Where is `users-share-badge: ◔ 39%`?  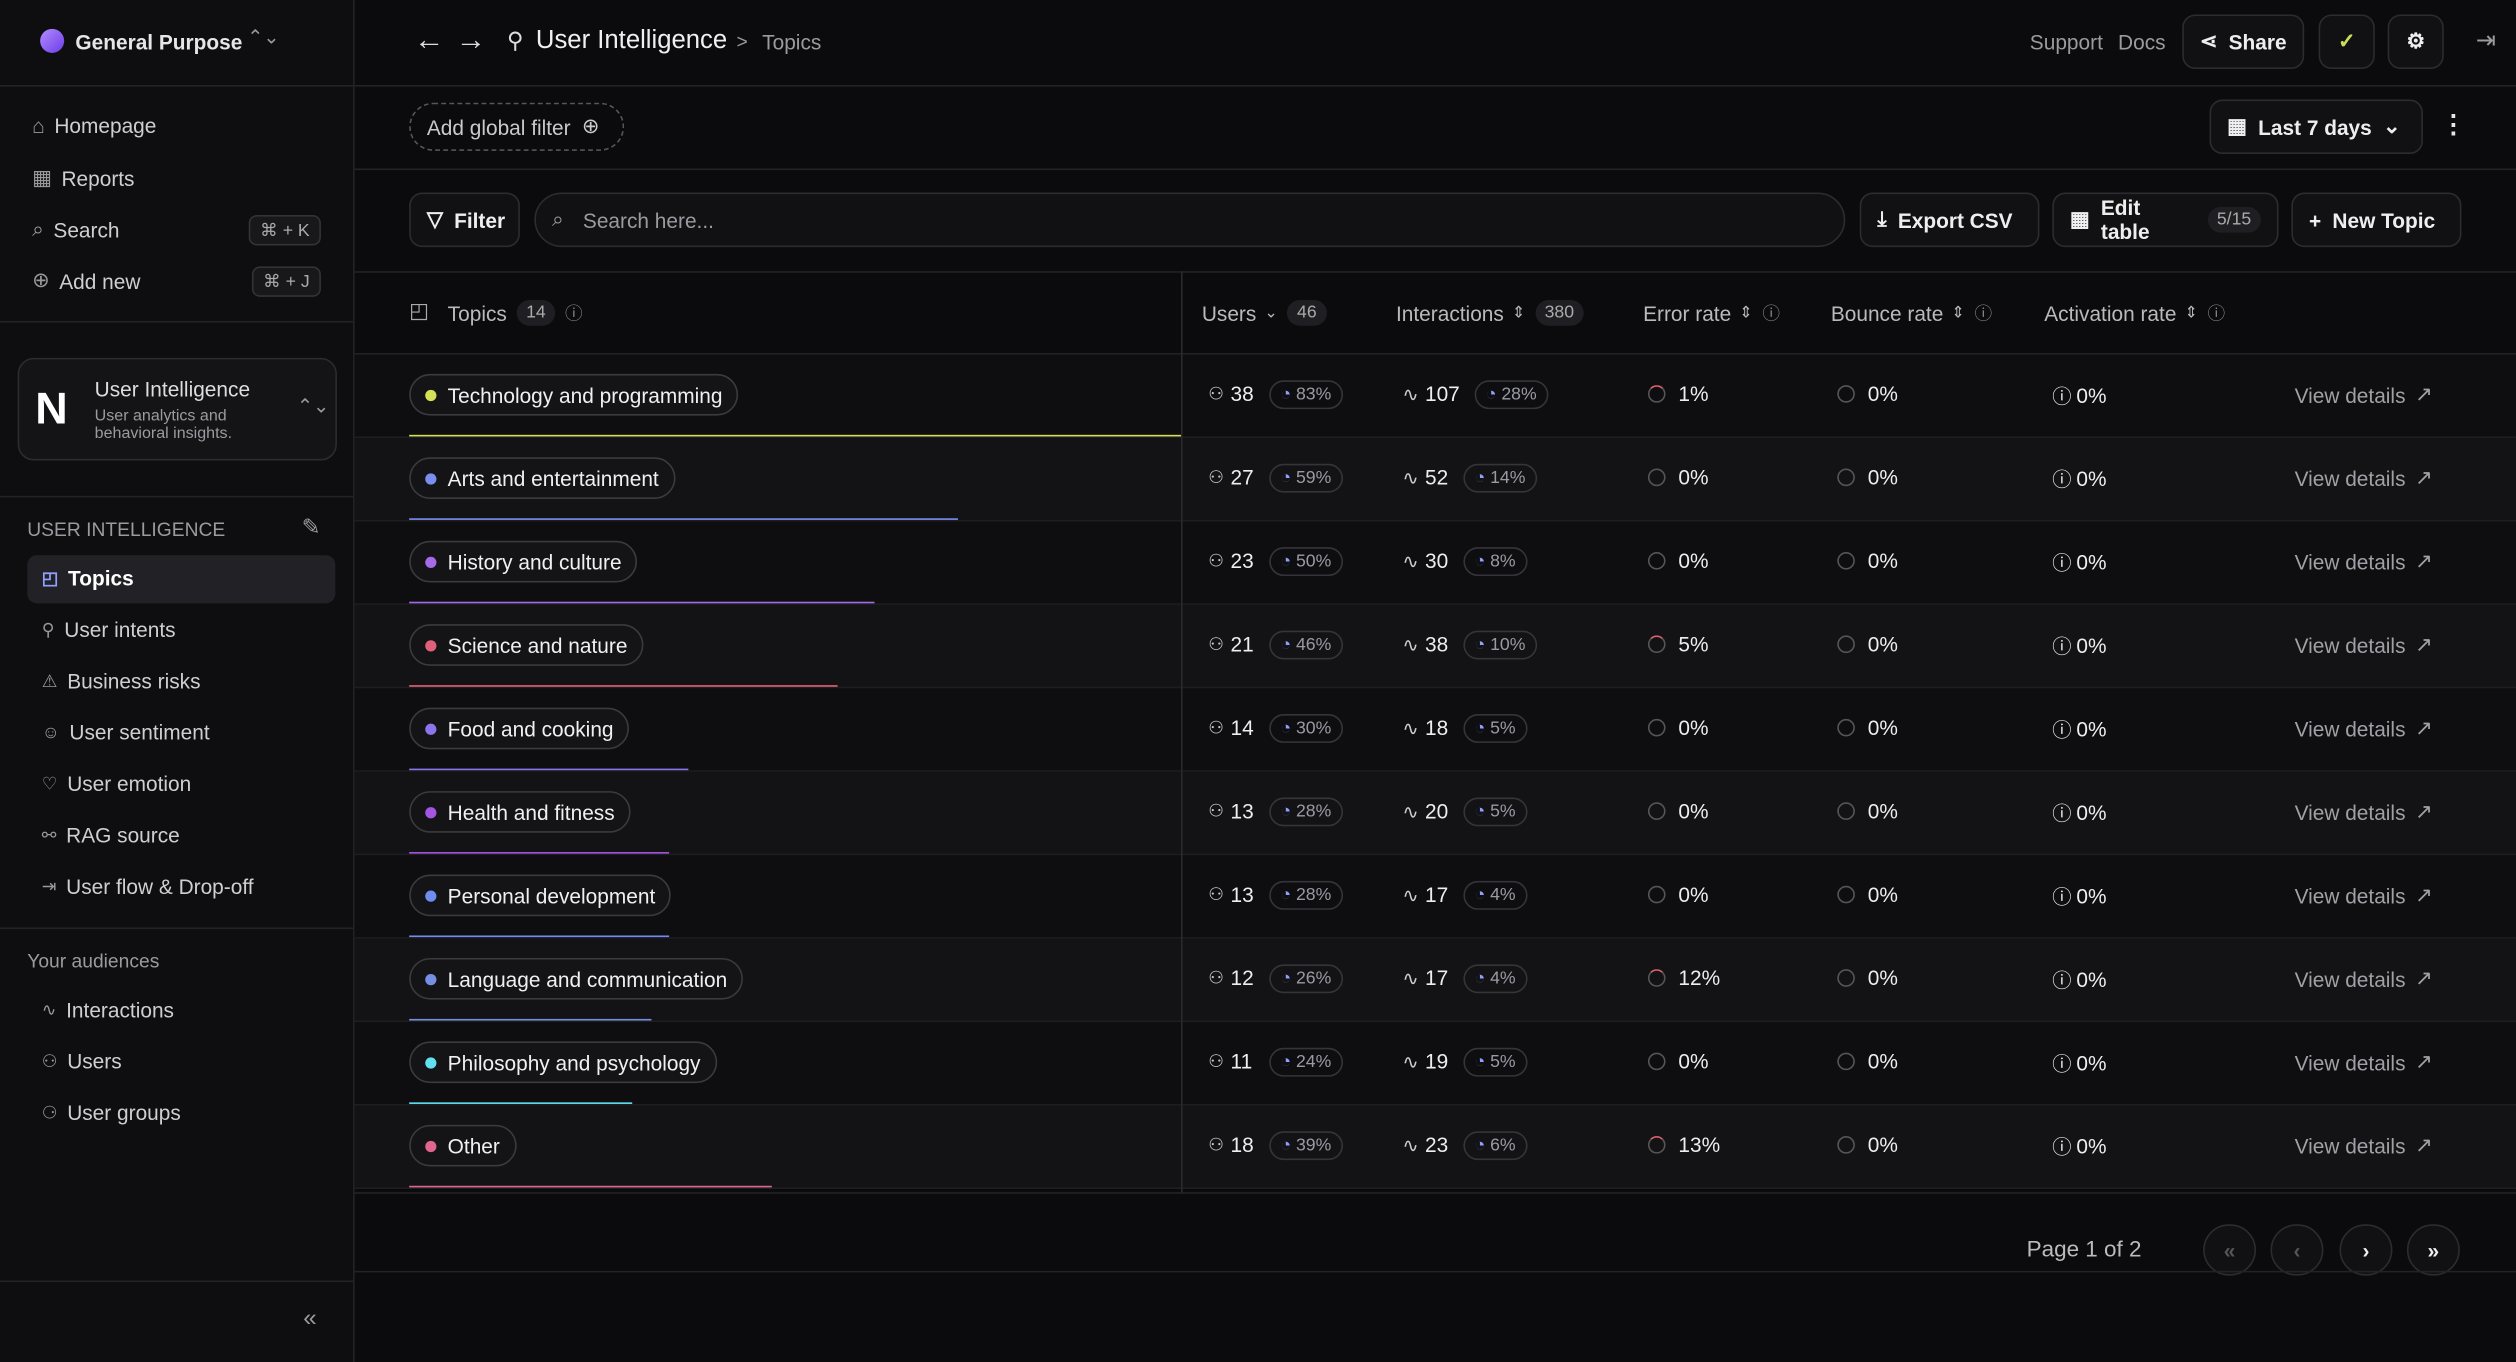 users-share-badge: ◔ 39% is located at coordinates (1306, 1146).